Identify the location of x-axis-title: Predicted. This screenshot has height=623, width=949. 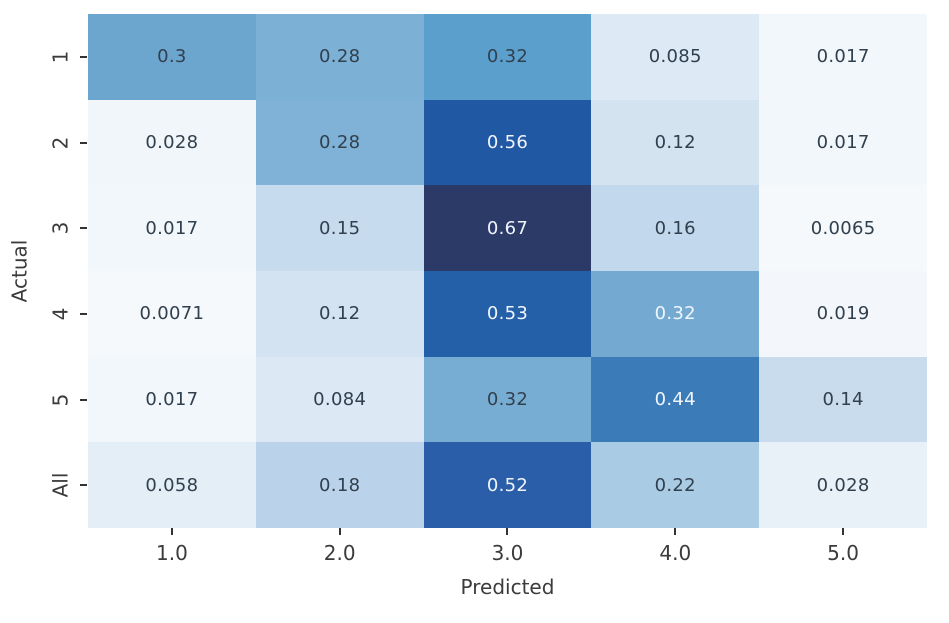
(507, 587).